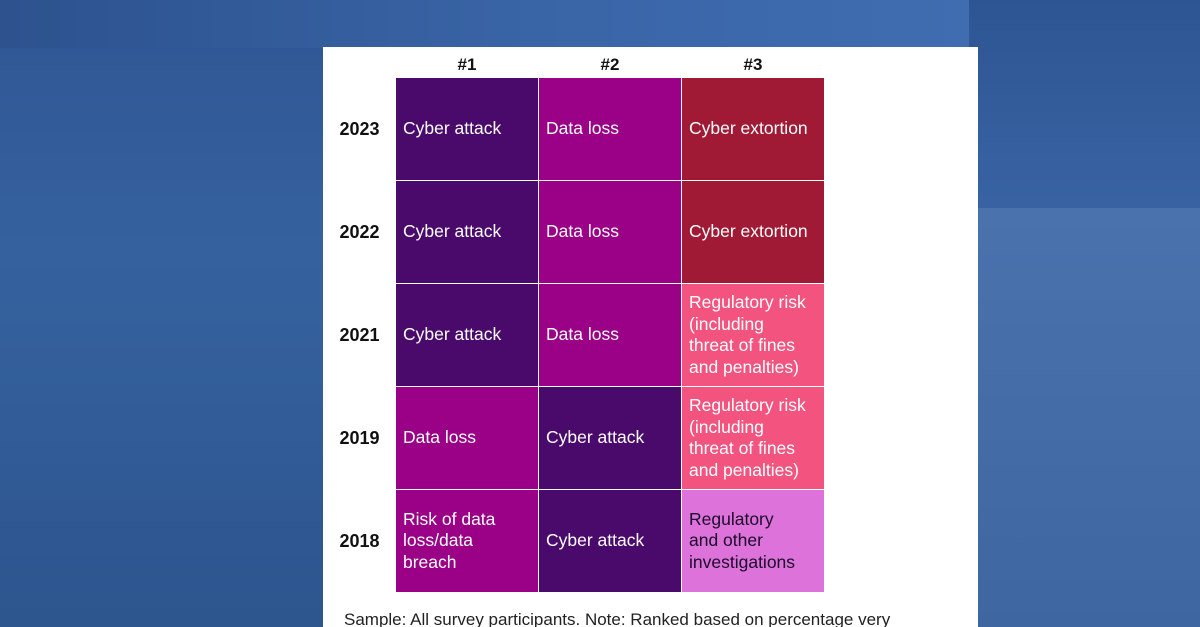  What do you see at coordinates (1084, 104) in the screenshot?
I see `background-right-band` at bounding box center [1084, 104].